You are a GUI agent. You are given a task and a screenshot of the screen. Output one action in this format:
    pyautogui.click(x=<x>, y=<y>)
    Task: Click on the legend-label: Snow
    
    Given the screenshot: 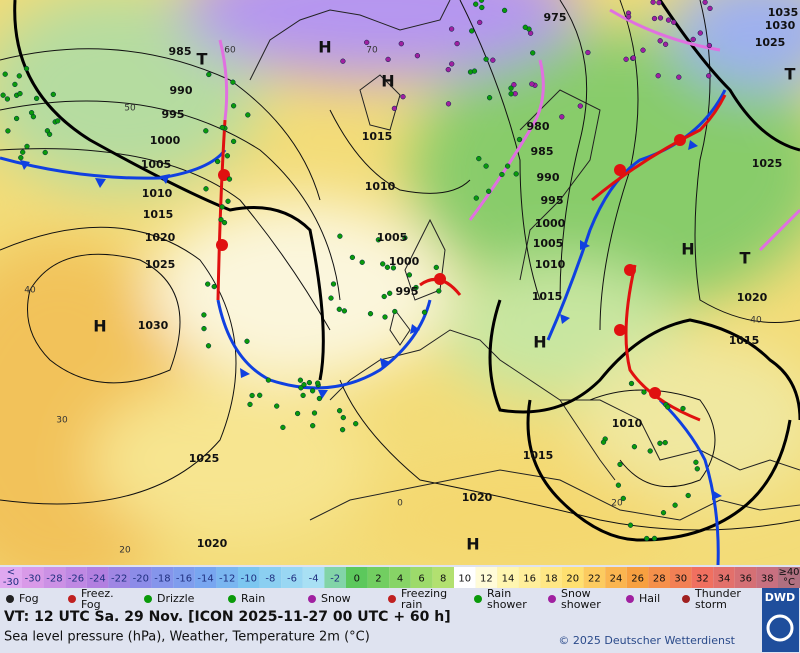 What is the action you would take?
    pyautogui.click(x=336, y=598)
    